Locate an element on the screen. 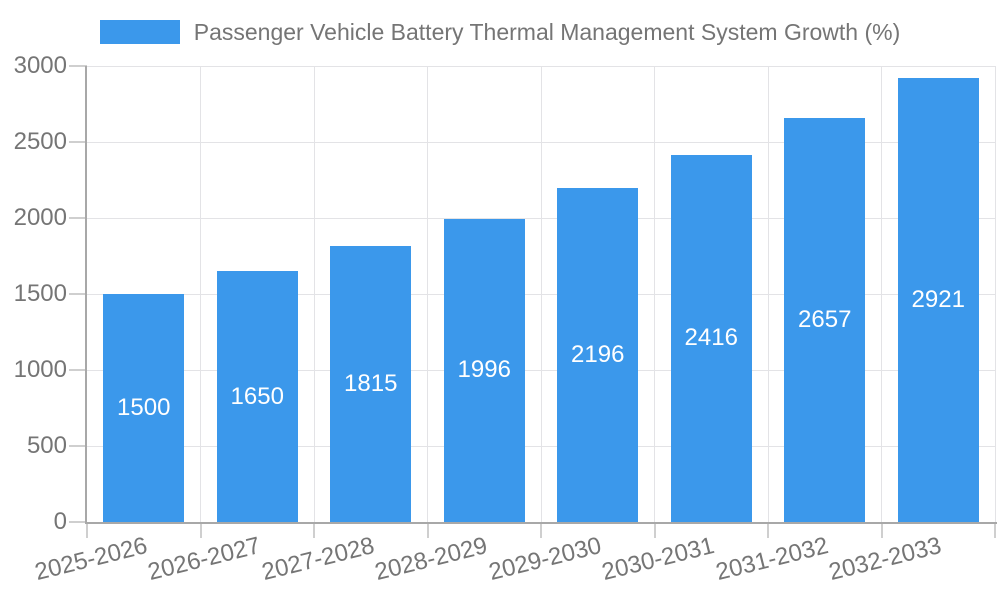 The width and height of the screenshot is (1000, 600). bar-value-label: 2921 is located at coordinates (938, 299).